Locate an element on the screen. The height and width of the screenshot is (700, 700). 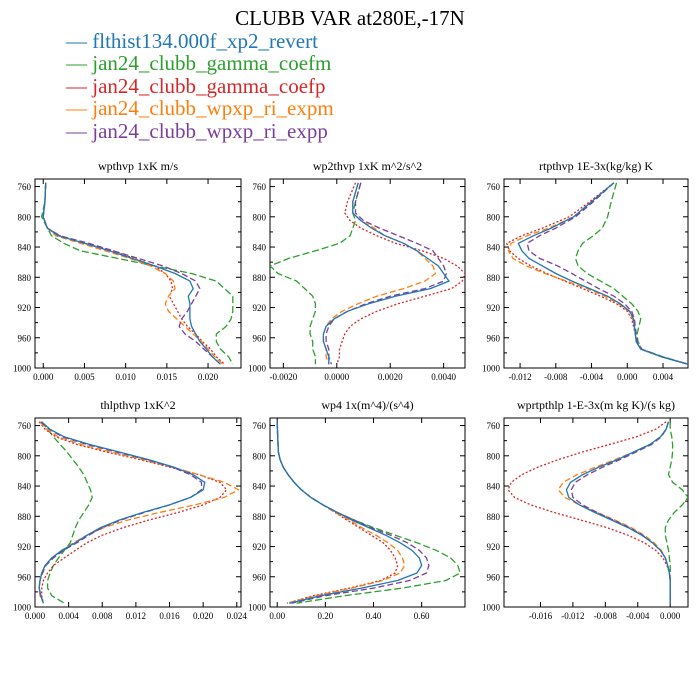
x-tick-label: 0.0020 is located at coordinates (390, 377).